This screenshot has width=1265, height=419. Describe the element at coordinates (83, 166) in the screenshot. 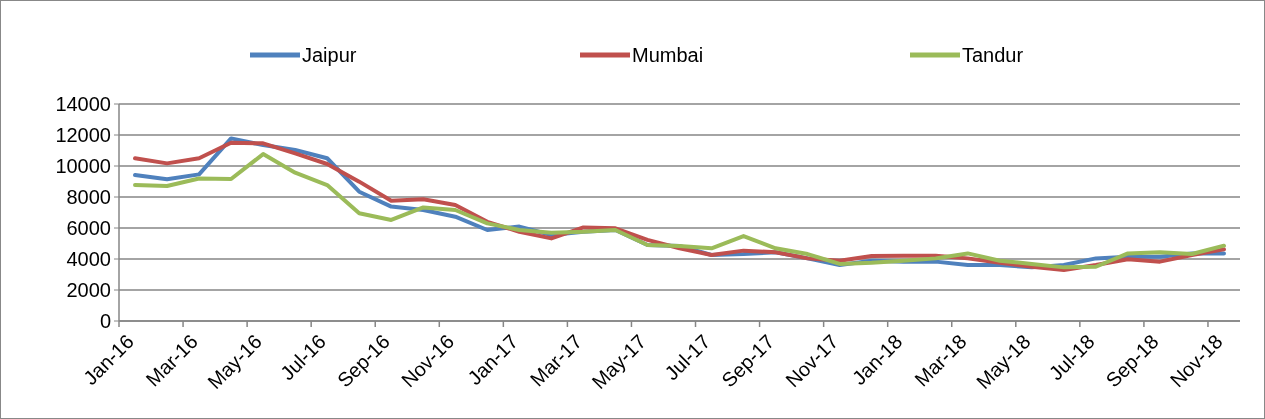

I see `y-tick-label: 10000` at that location.